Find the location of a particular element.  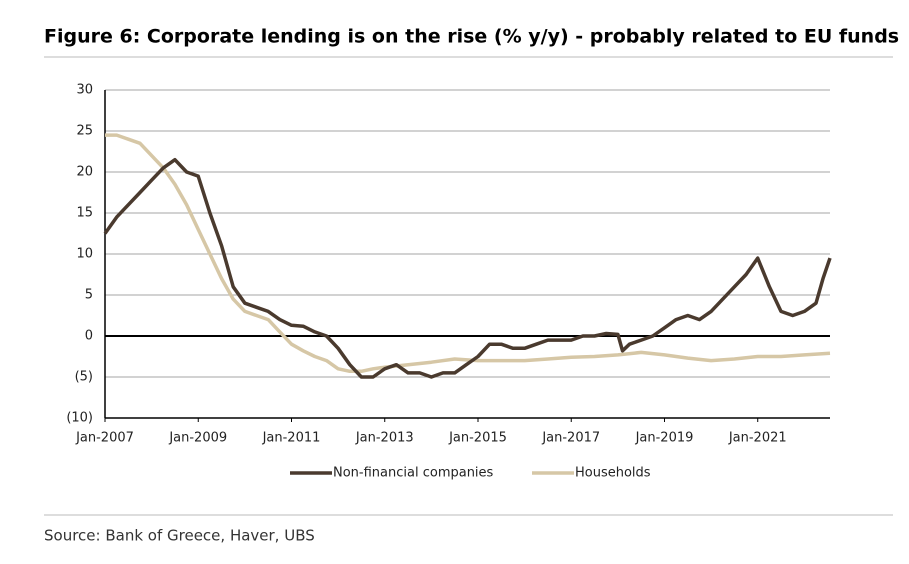

y-tick-label: (10) is located at coordinates (79, 418).